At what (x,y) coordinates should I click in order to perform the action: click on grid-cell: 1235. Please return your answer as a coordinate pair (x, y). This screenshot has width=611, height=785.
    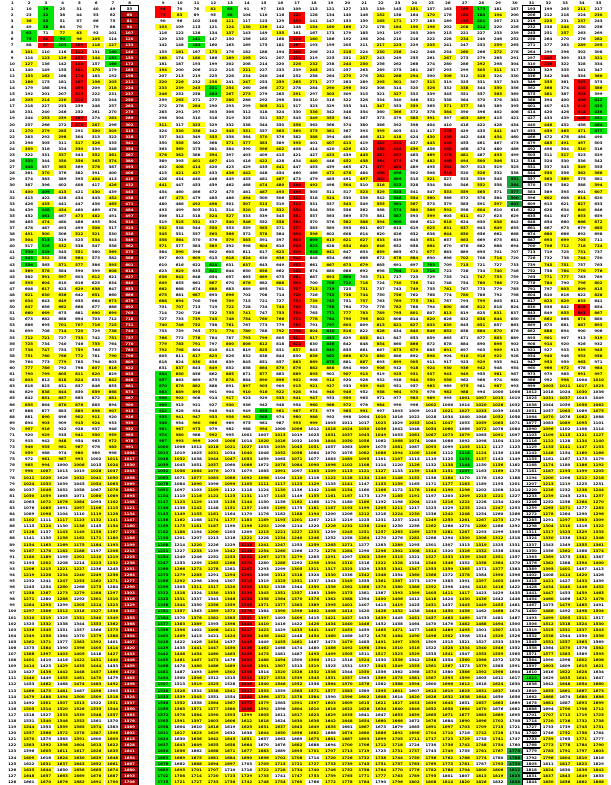
    Looking at the image, I should click on (464, 508).